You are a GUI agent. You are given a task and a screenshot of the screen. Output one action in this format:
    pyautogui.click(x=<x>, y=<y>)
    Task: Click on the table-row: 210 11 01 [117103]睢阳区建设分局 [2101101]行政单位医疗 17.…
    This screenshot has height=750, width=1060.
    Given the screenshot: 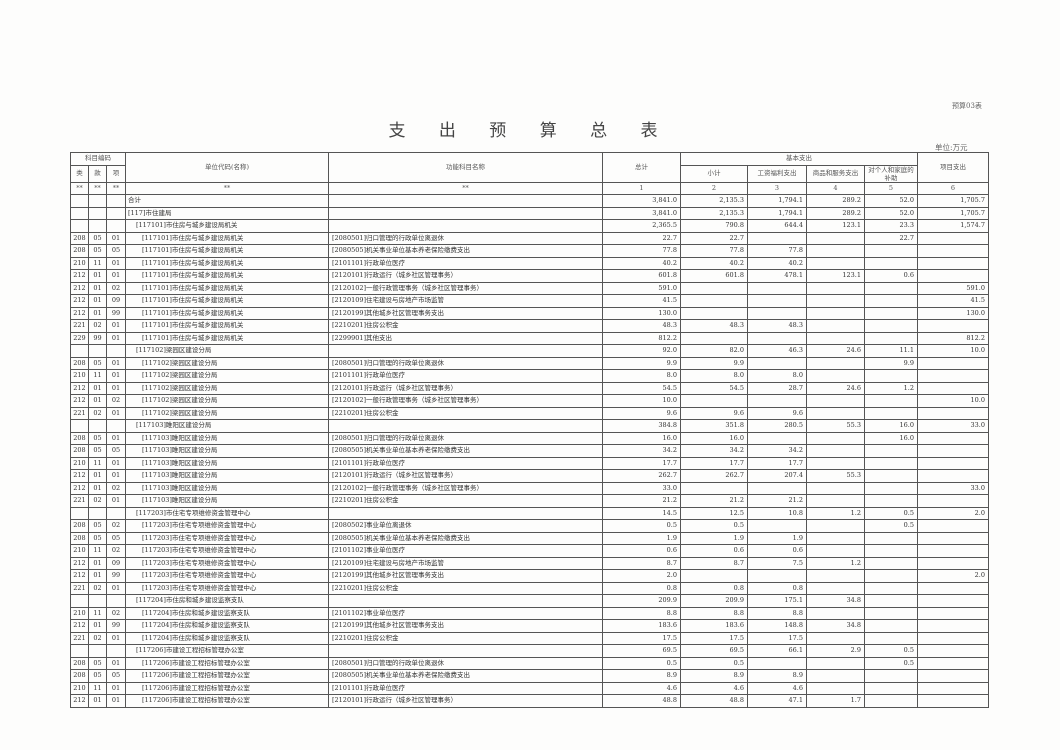 What is the action you would take?
    pyautogui.click(x=529, y=463)
    